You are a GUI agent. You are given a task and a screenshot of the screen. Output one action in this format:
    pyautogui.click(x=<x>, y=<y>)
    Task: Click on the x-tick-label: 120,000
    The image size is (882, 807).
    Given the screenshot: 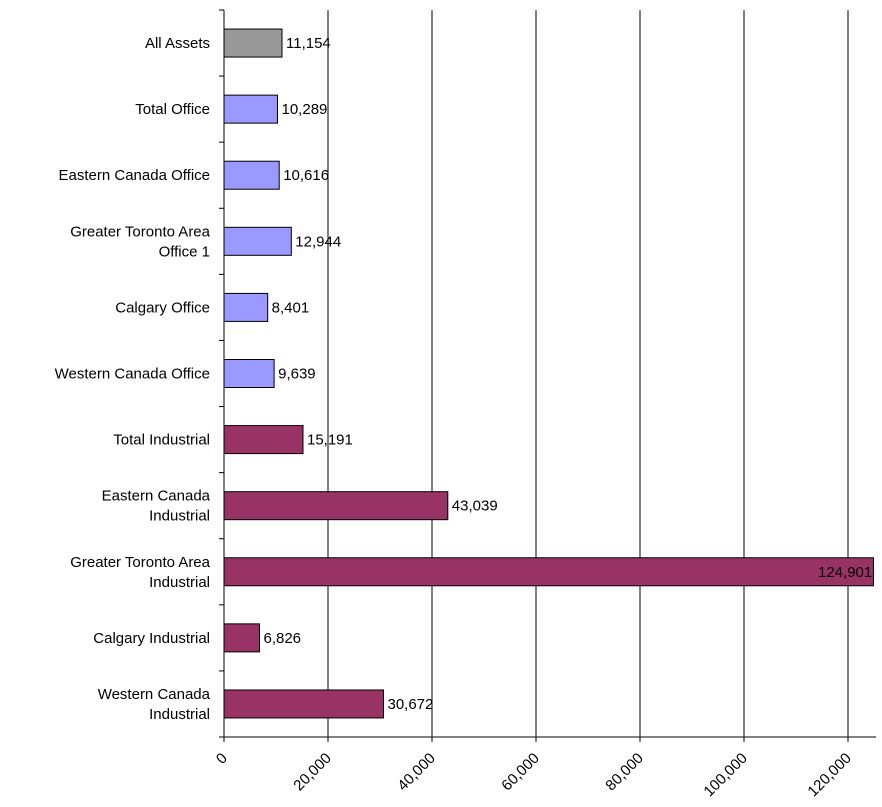 What is the action you would take?
    pyautogui.click(x=829, y=775)
    